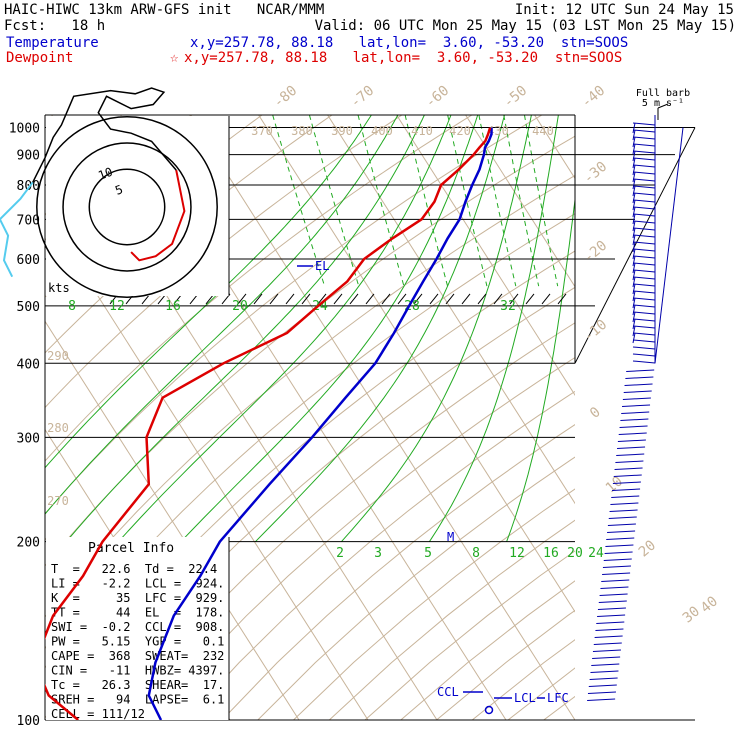 Image resolution: width=740 pixels, height=740 pixels. What do you see at coordinates (594, 97) in the screenshot?
I see `isotherm-label: -40` at bounding box center [594, 97].